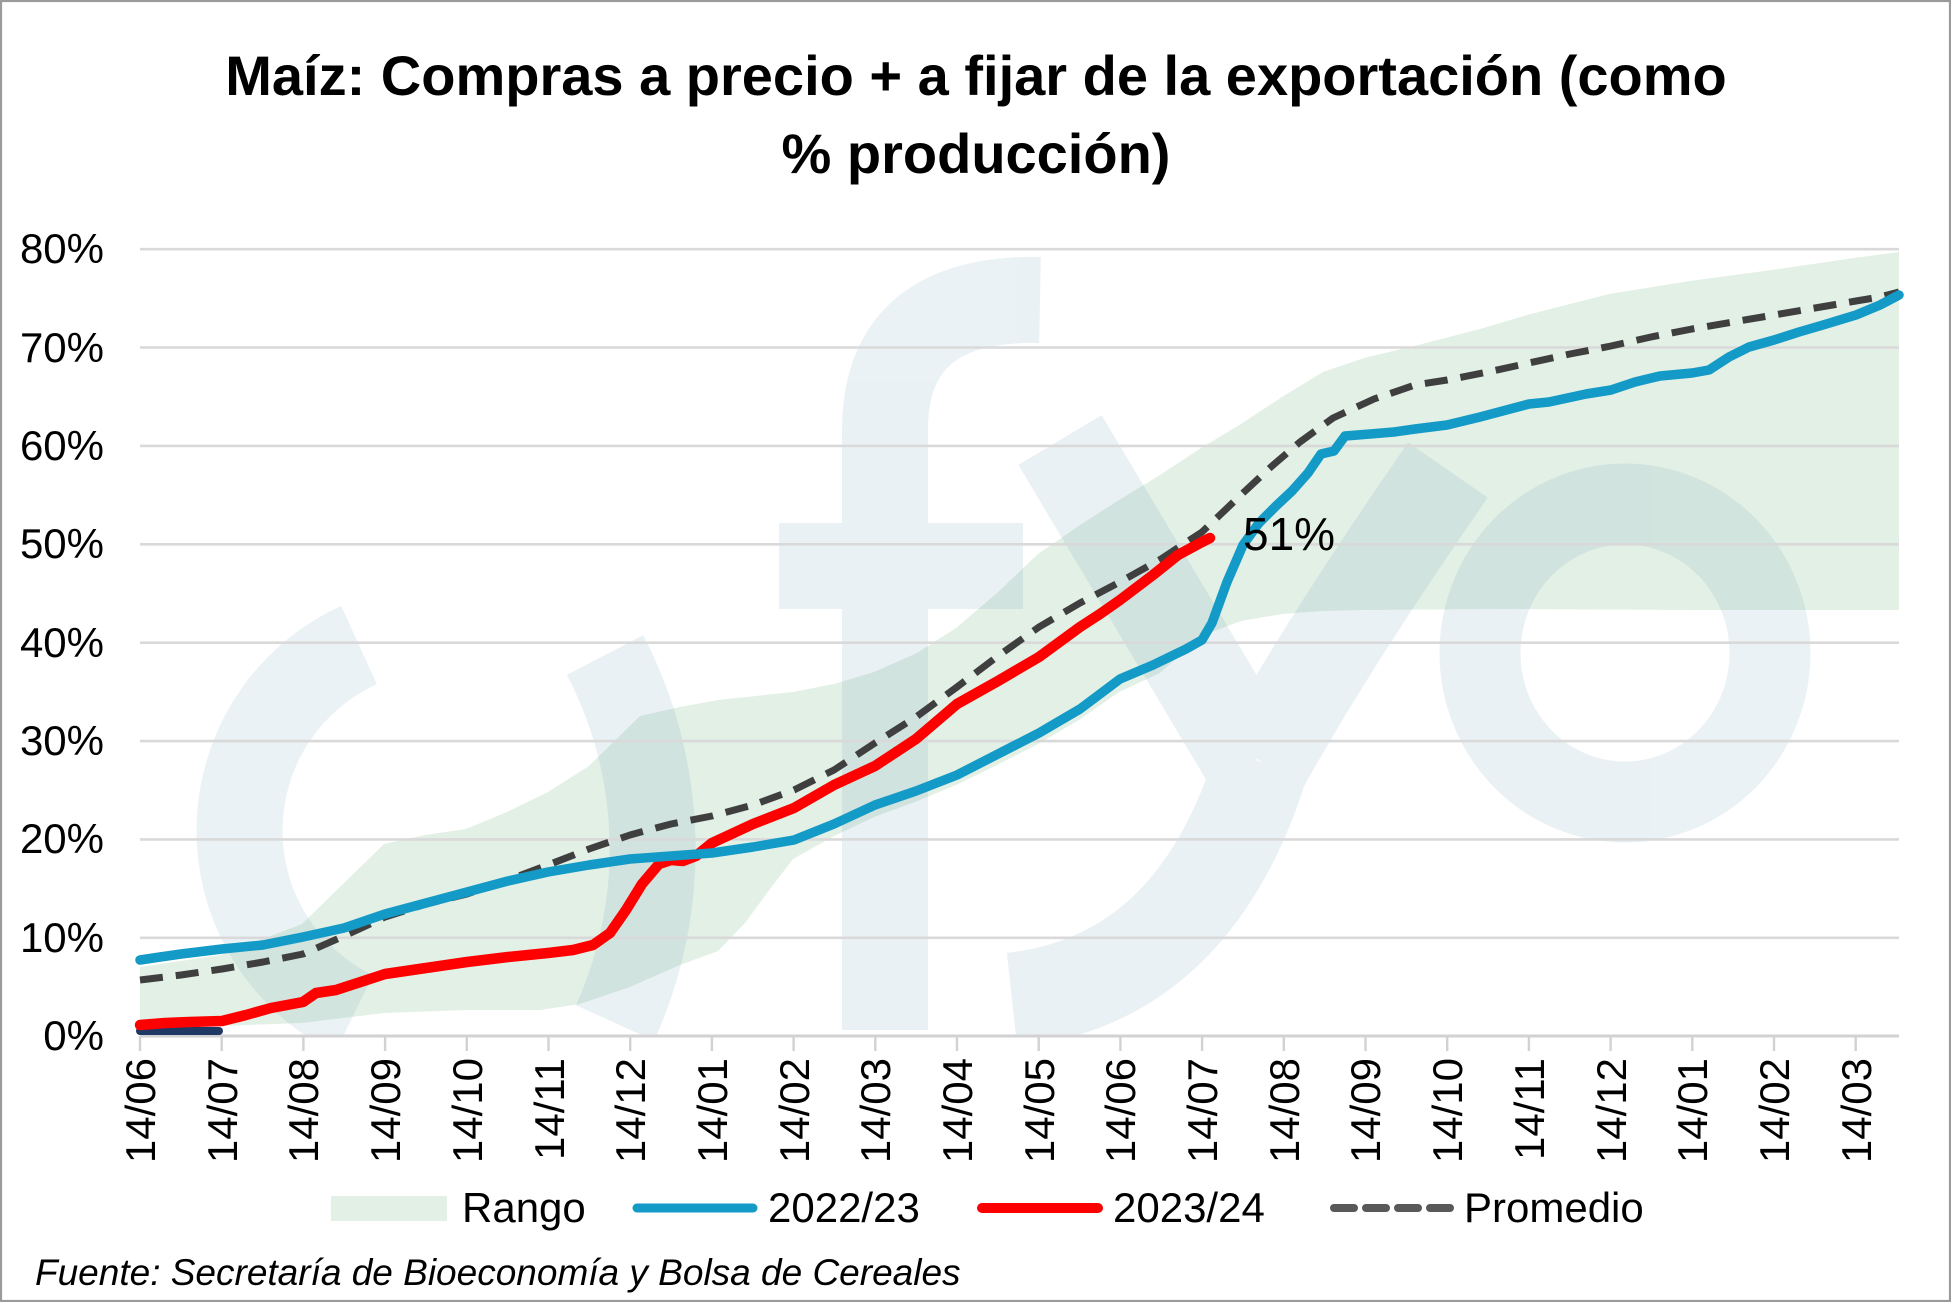  I want to click on svg-text: 14/04, so click(957, 1110).